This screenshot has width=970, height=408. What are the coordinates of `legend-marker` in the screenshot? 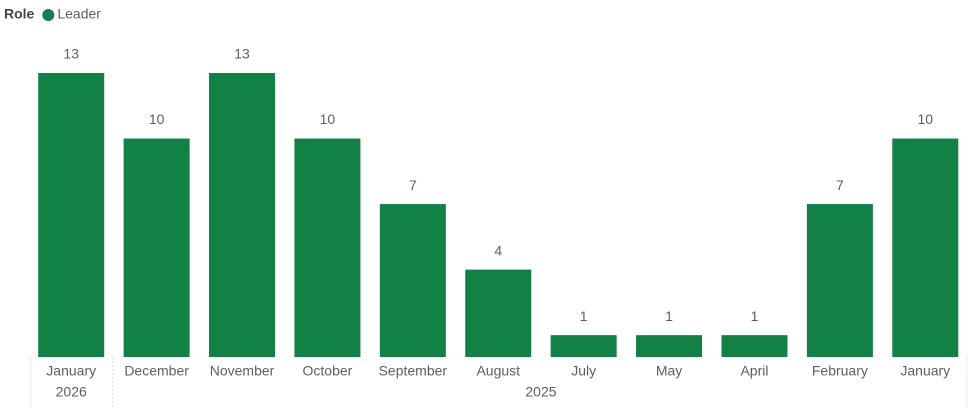 It's located at (48, 15).